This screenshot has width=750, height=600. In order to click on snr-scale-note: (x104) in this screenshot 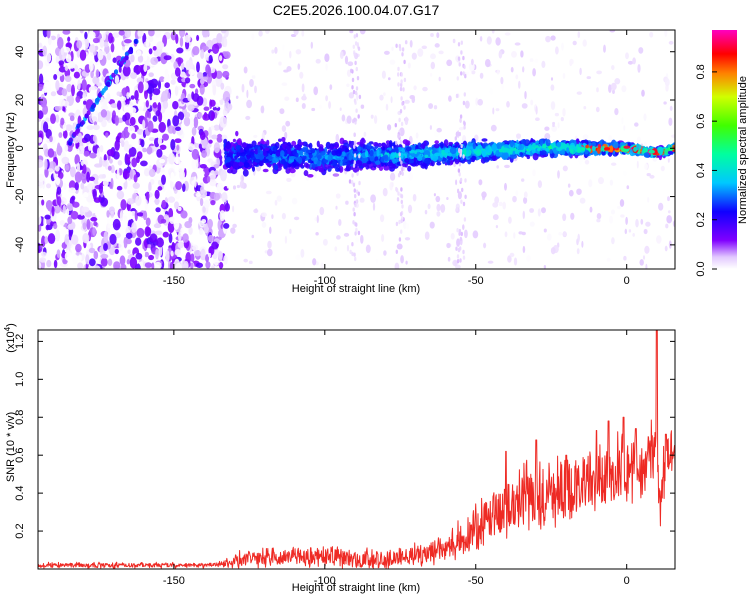, I will do `click(10, 338)`.